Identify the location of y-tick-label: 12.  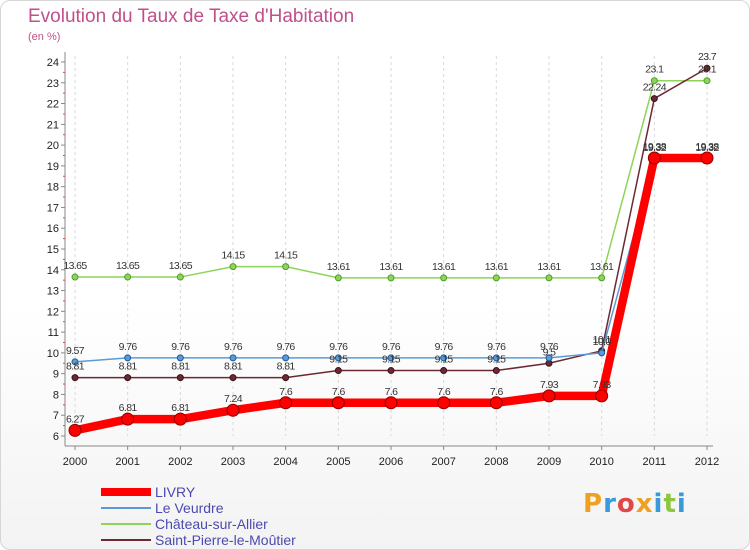
(53, 312).